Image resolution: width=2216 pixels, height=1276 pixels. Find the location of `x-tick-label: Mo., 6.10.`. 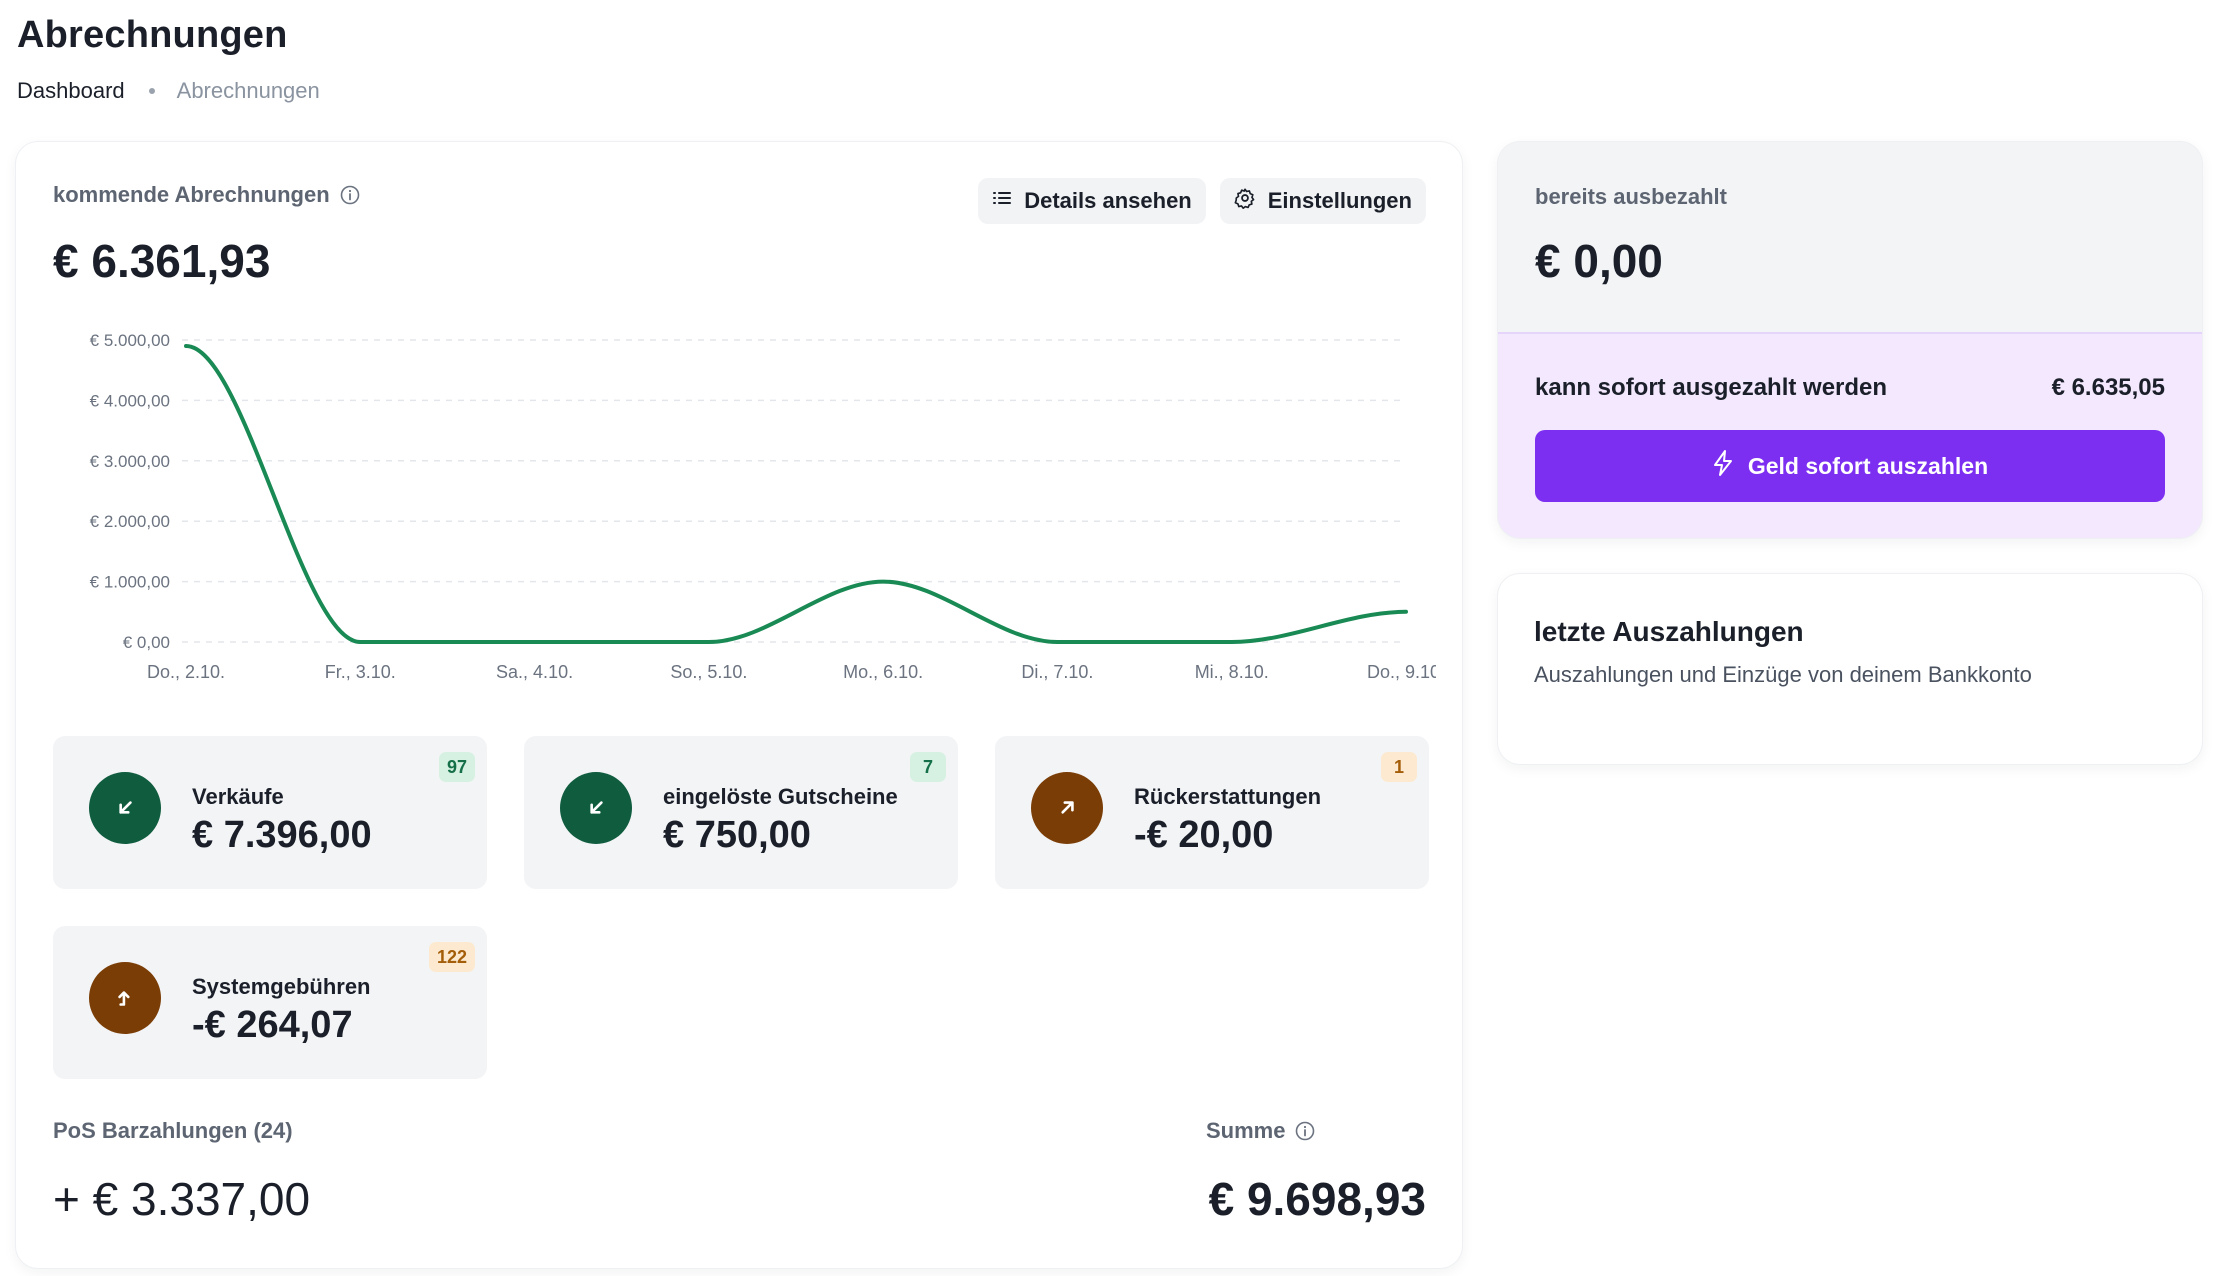

x-tick-label: Mo., 6.10. is located at coordinates (883, 672).